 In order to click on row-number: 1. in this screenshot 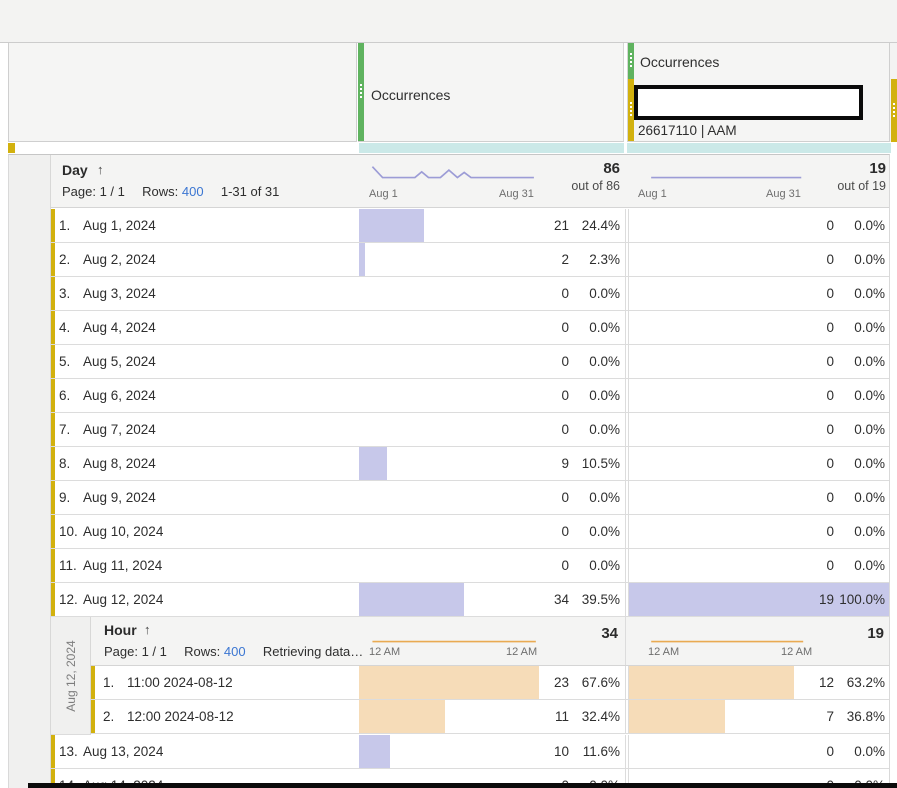, I will do `click(65, 225)`.